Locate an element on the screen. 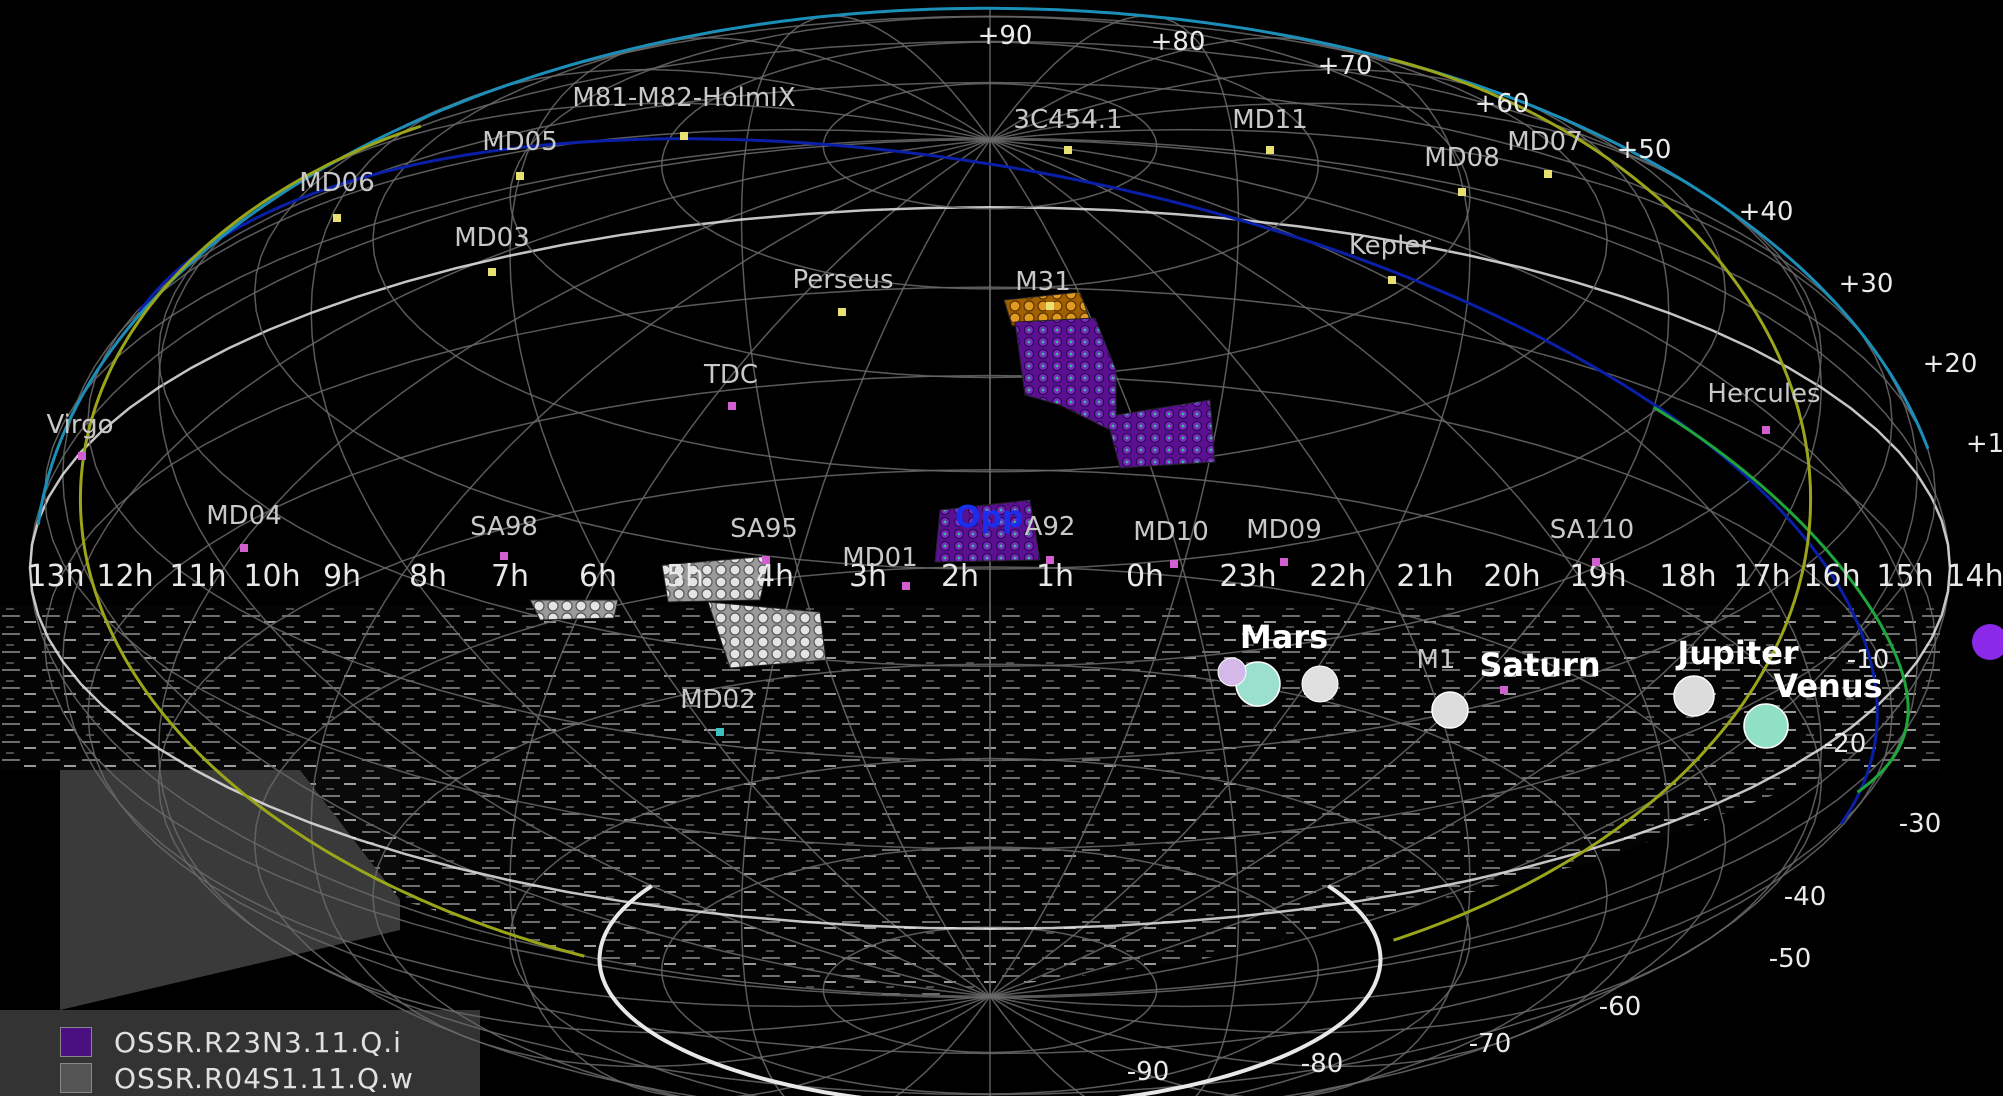 This screenshot has width=2003, height=1096. ra-label: 11h is located at coordinates (197, 576).